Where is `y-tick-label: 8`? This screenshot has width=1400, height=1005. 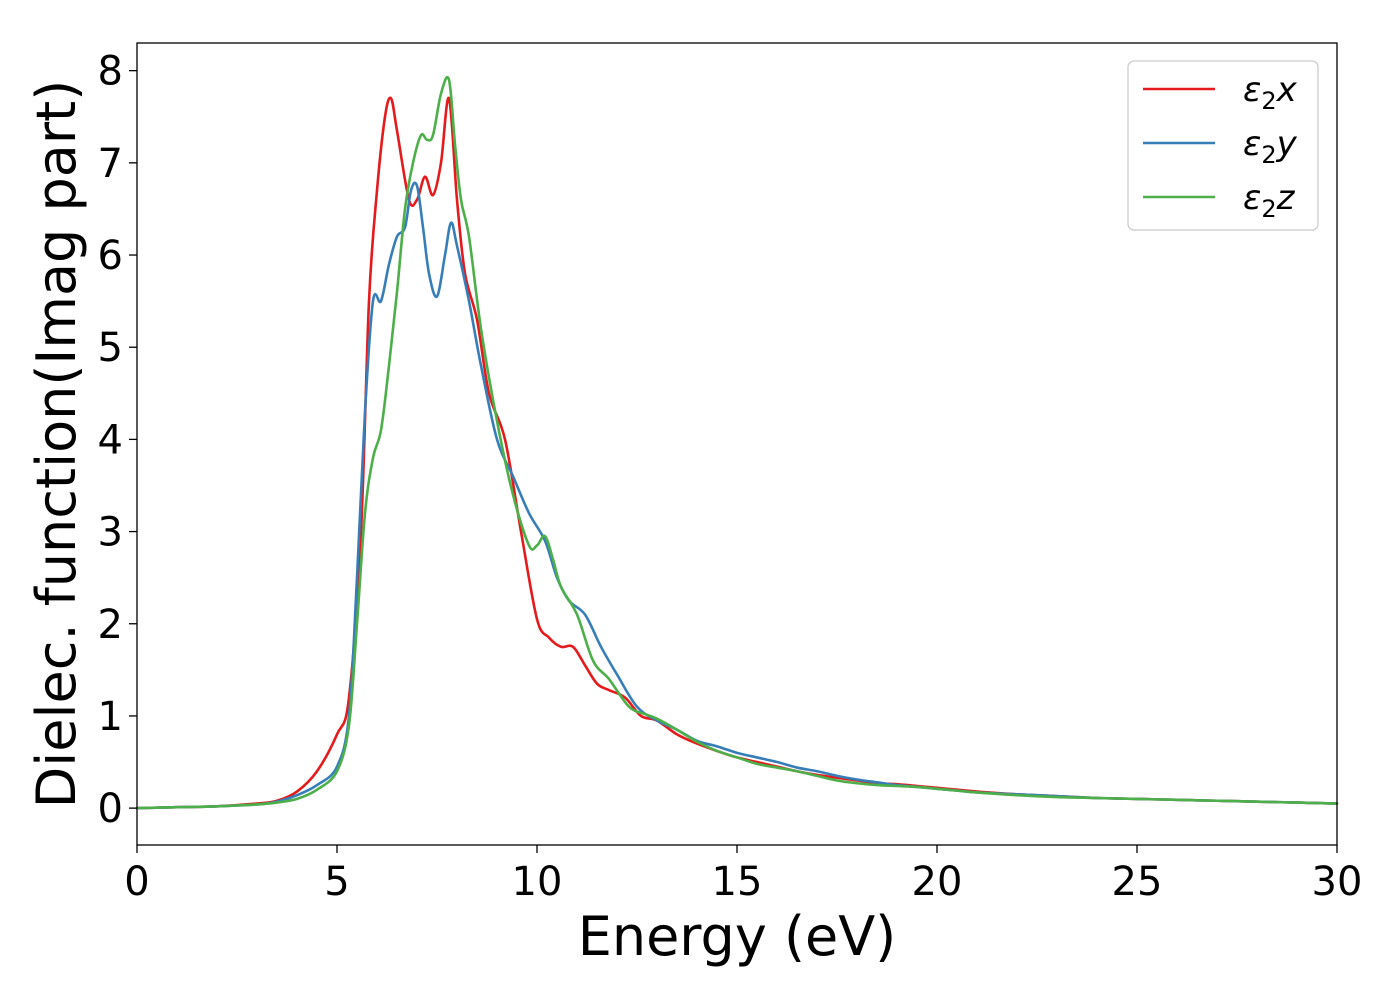 y-tick-label: 8 is located at coordinates (110, 72).